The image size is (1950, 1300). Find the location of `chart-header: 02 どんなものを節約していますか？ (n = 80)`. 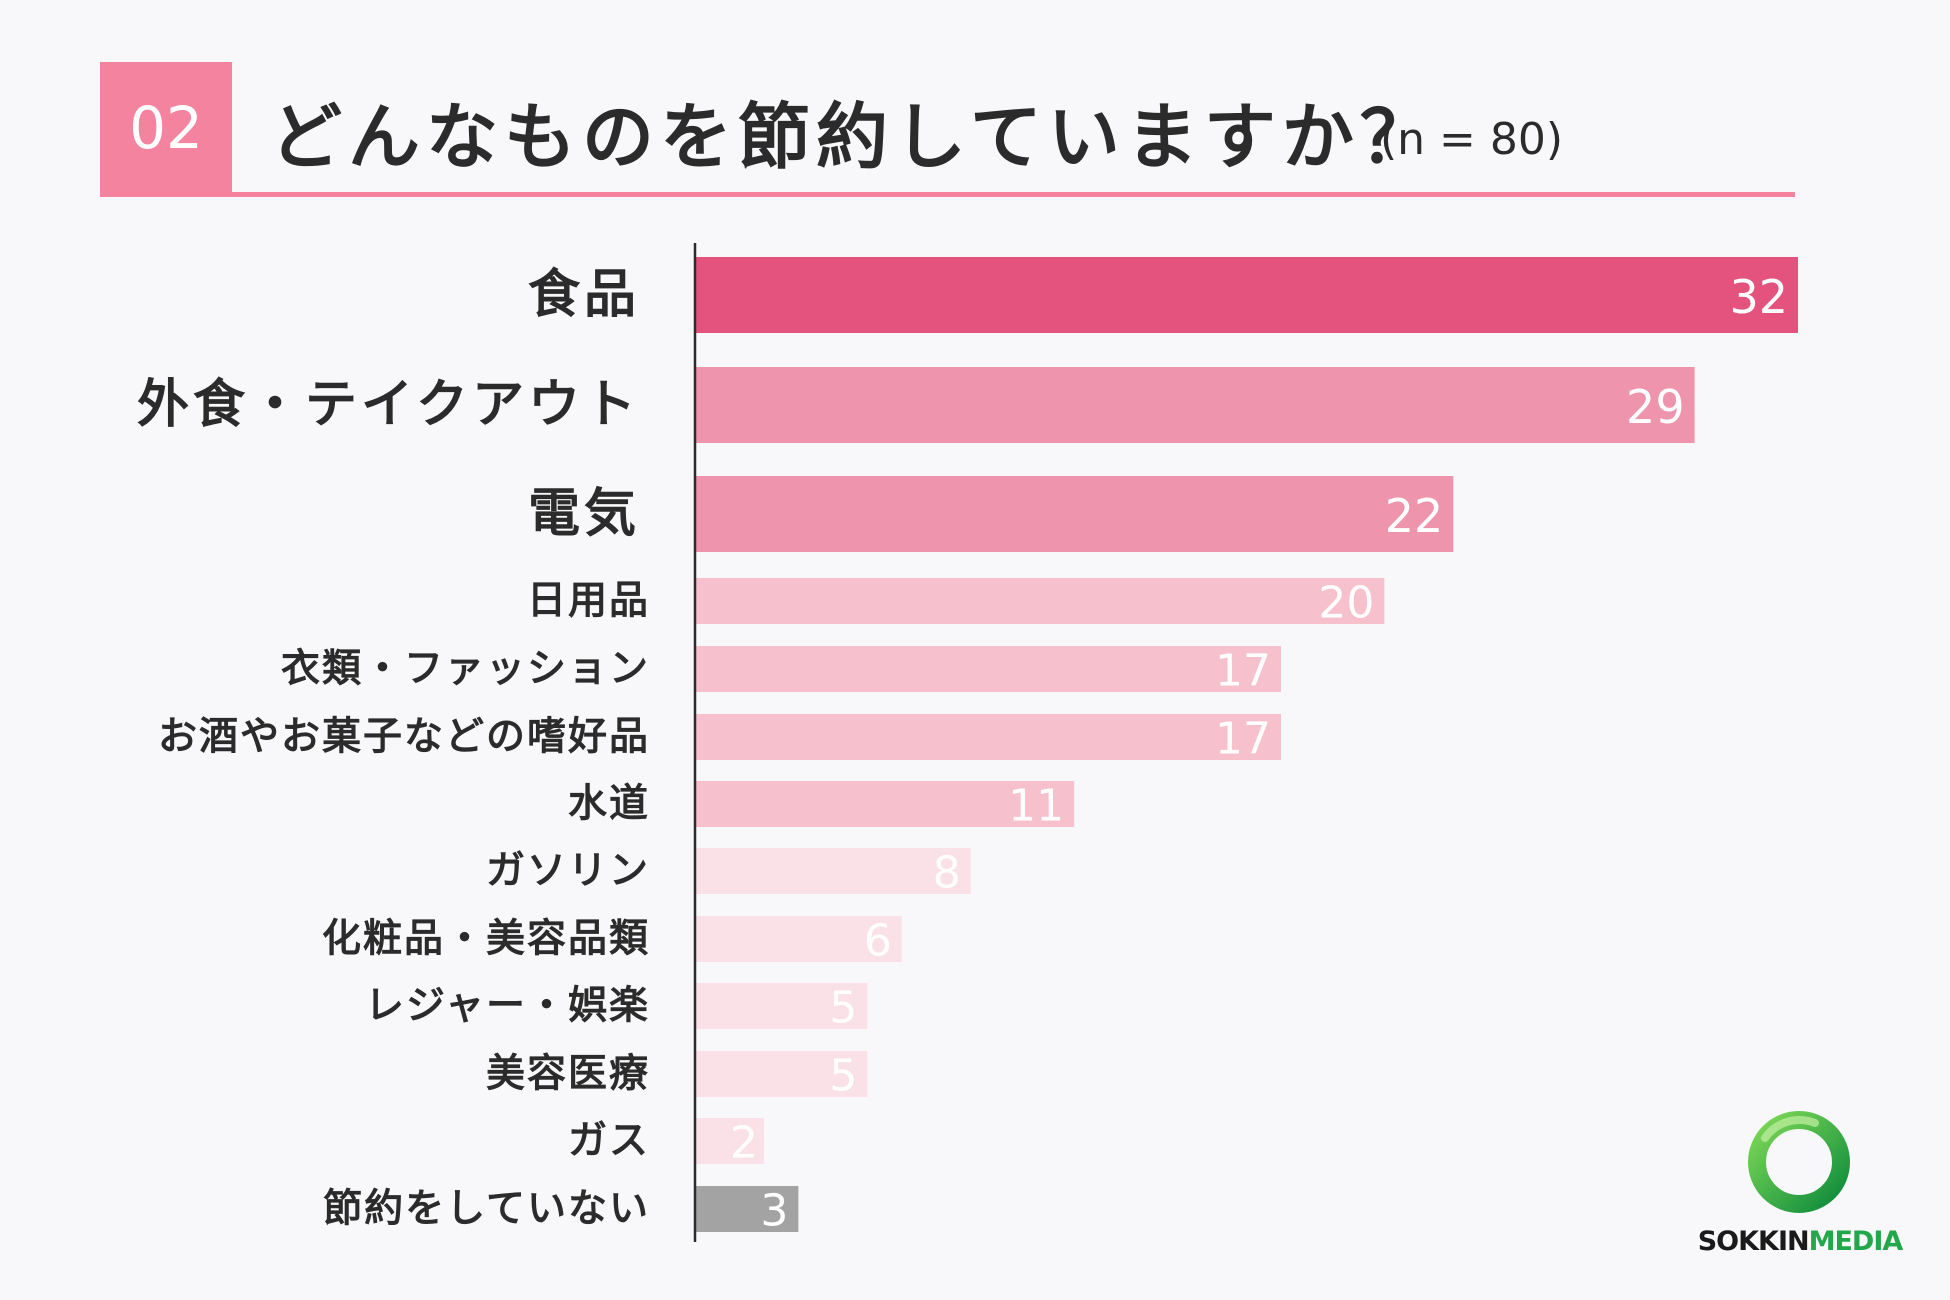

chart-header: 02 どんなものを節約していますか？ (n = 80) is located at coordinates (947, 130).